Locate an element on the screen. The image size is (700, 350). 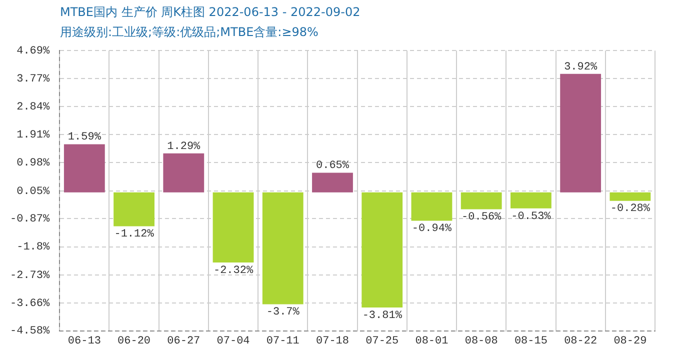
x-tick-label: 06-20 is located at coordinates (134, 341).